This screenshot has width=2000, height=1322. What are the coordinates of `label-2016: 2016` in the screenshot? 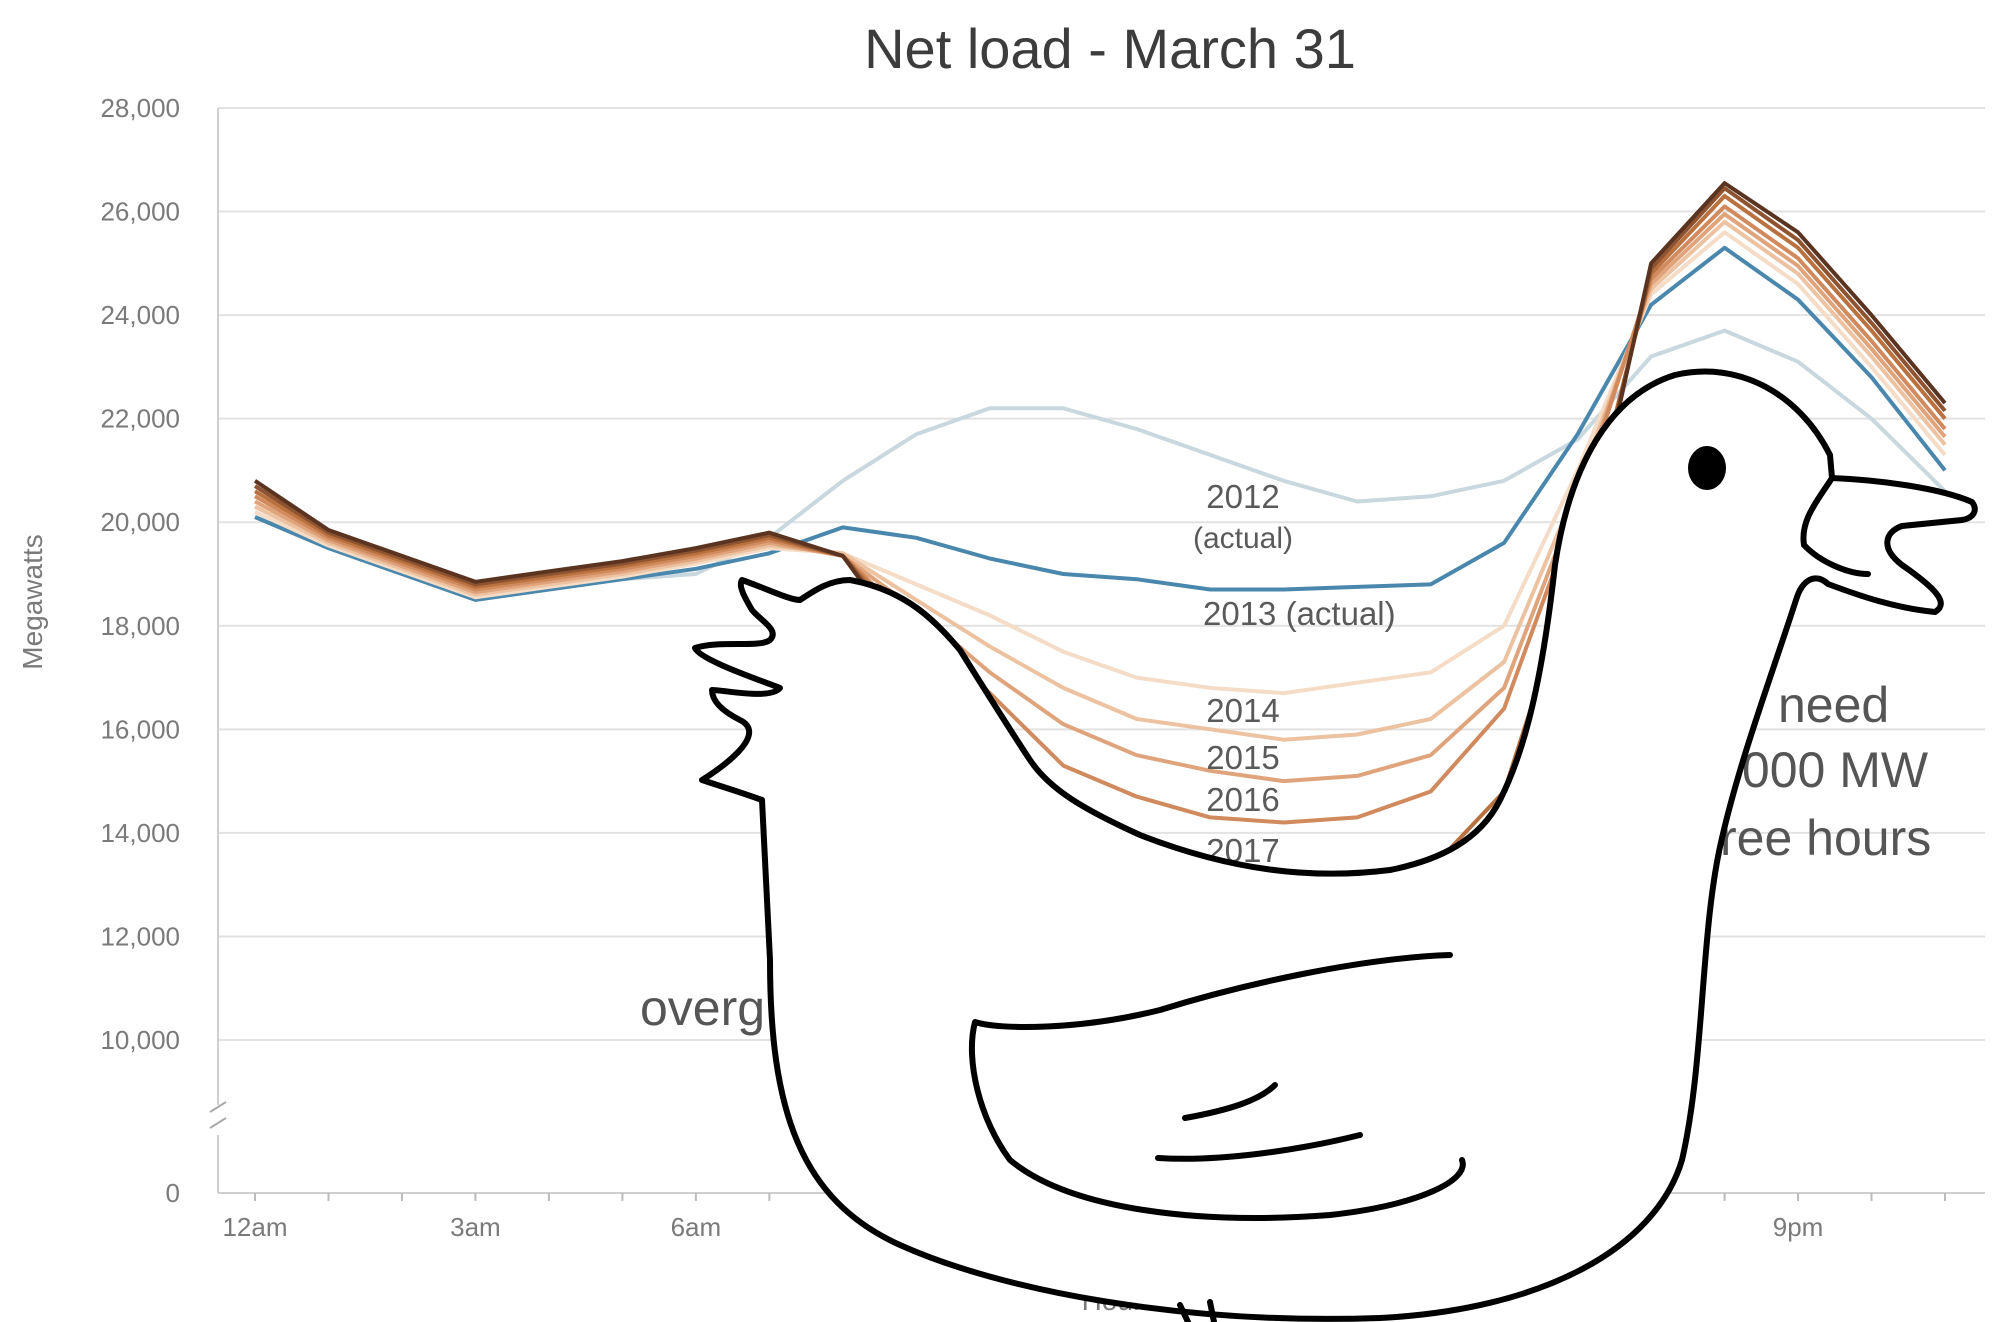 It's located at (1242, 799).